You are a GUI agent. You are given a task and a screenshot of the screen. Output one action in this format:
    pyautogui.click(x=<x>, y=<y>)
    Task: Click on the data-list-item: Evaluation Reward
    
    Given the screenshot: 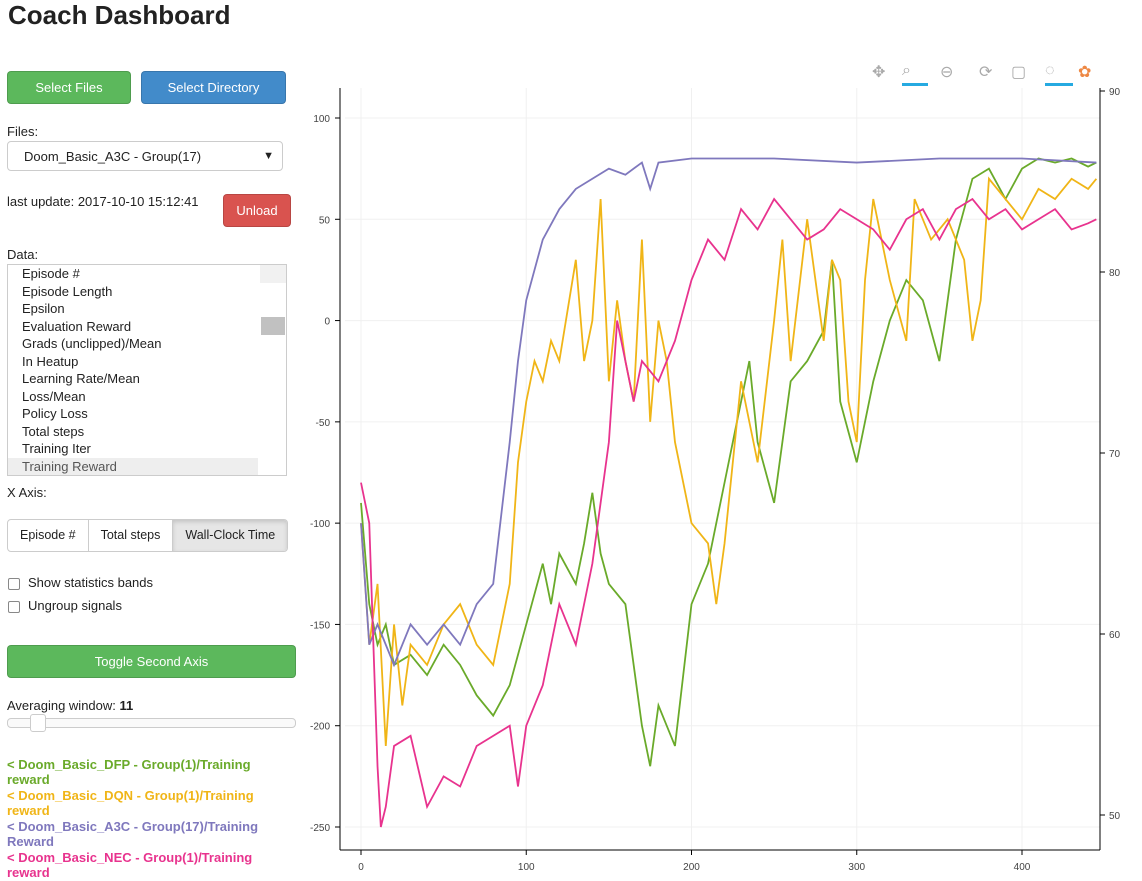 What is the action you would take?
    pyautogui.click(x=77, y=326)
    